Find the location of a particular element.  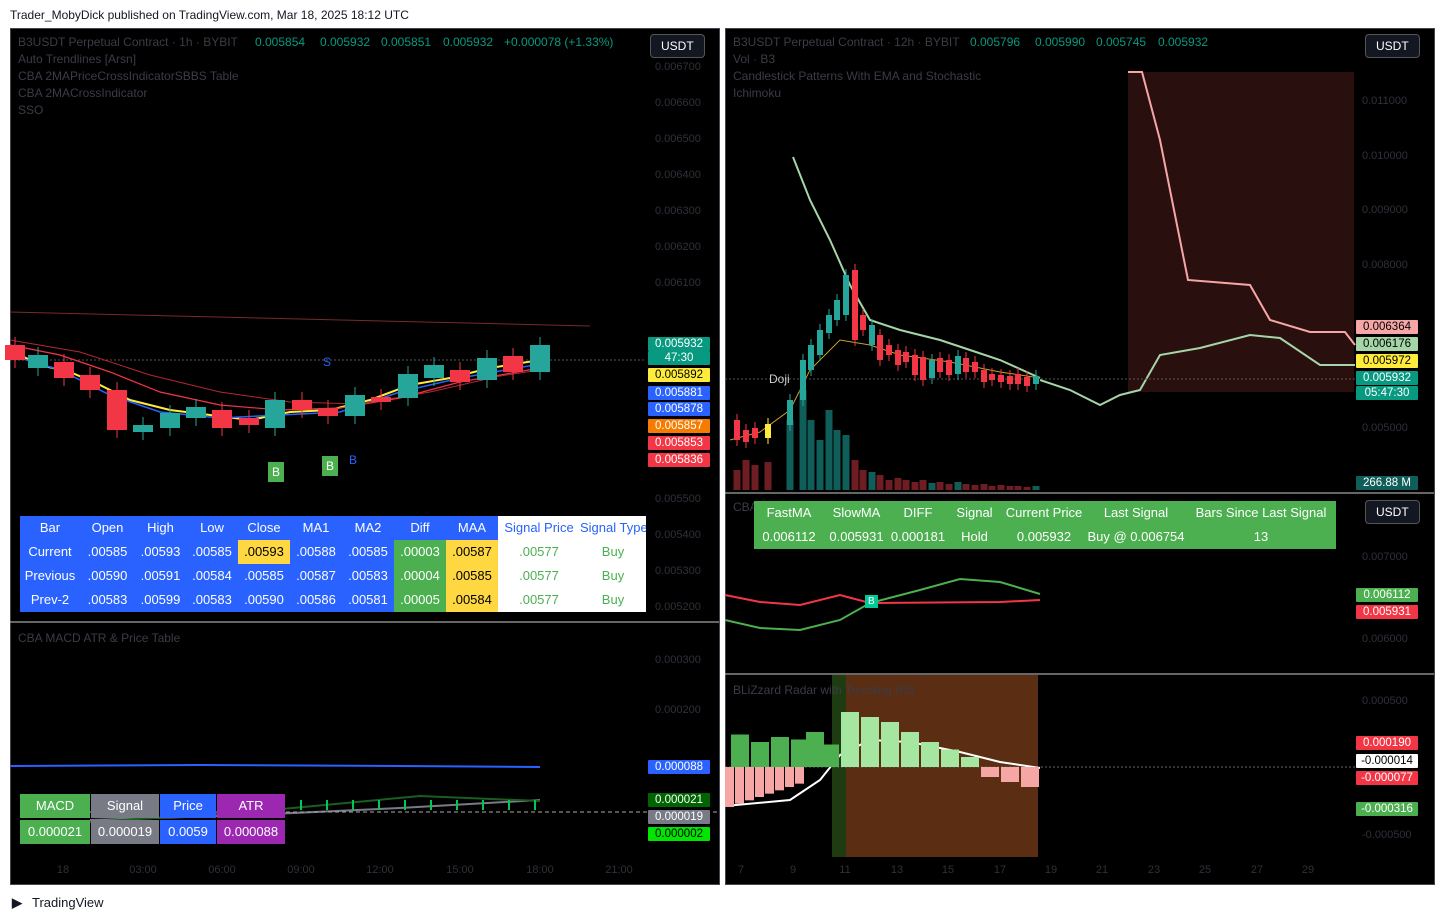

value-tag: 0.005931 is located at coordinates (1387, 612).